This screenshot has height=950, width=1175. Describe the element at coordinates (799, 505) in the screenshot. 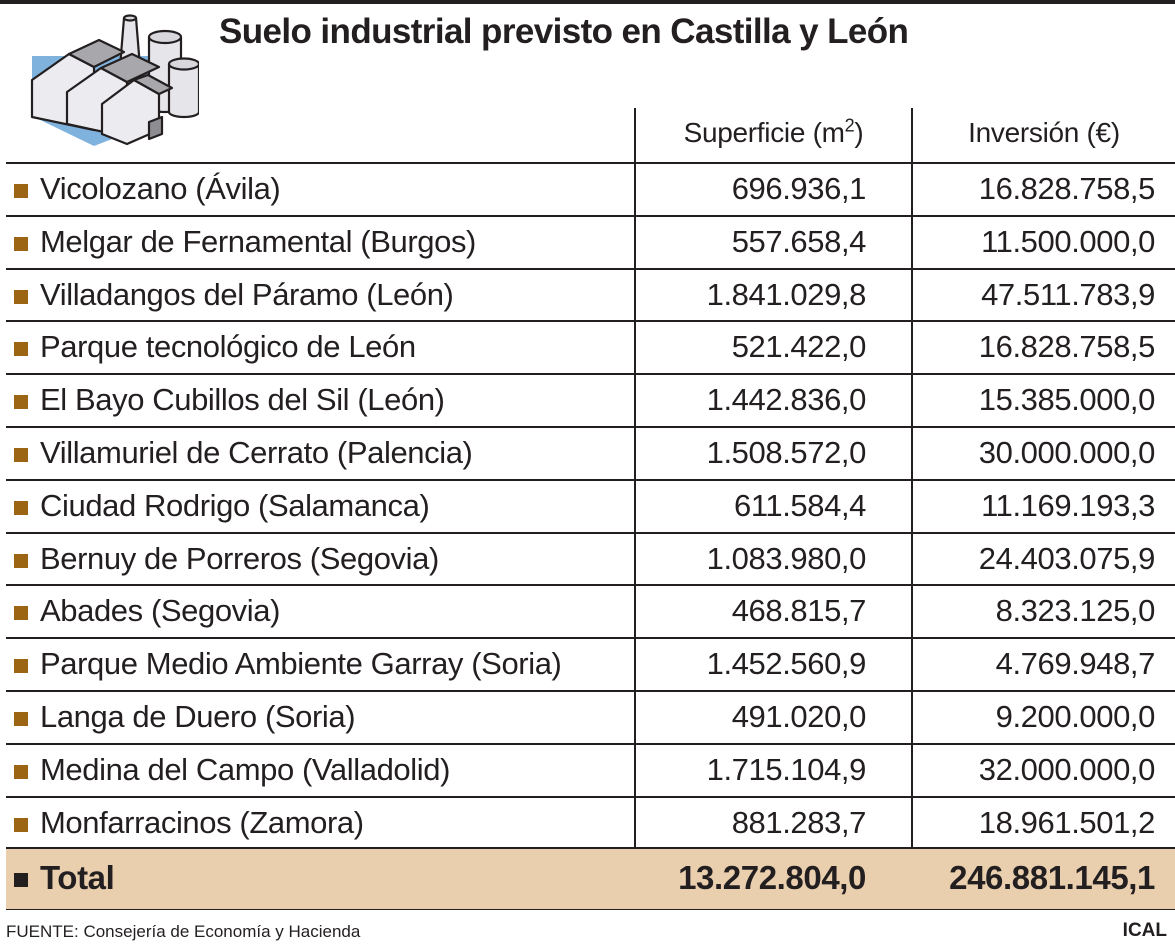

I see `superficie-value: 611.584,4` at that location.